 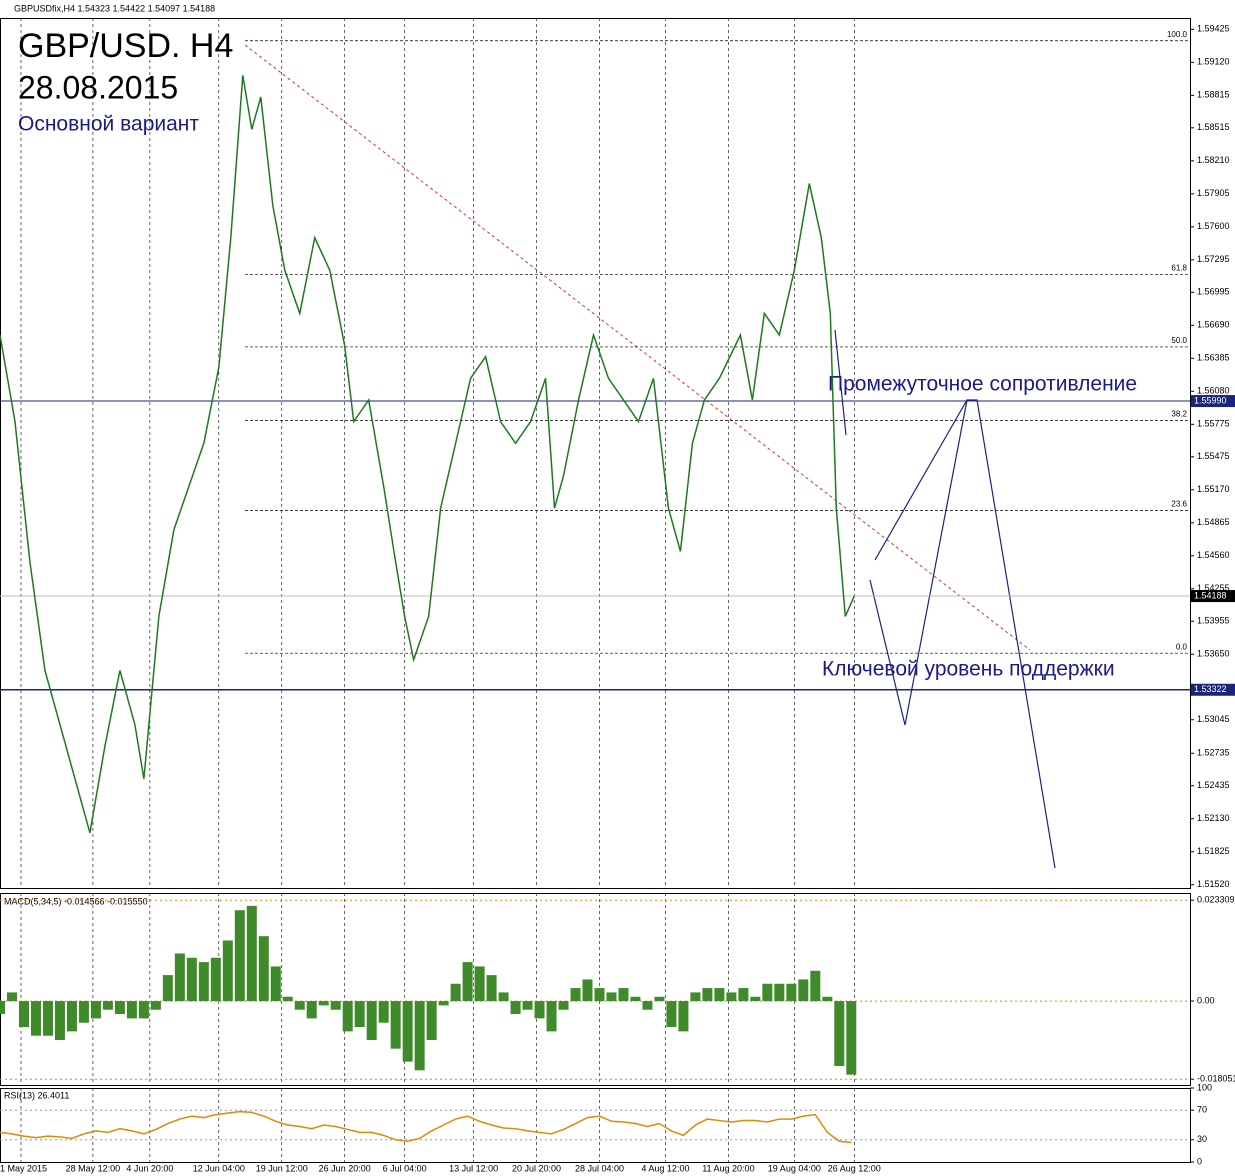 What do you see at coordinates (1177, 34) in the screenshot?
I see `fib-label: 100.0` at bounding box center [1177, 34].